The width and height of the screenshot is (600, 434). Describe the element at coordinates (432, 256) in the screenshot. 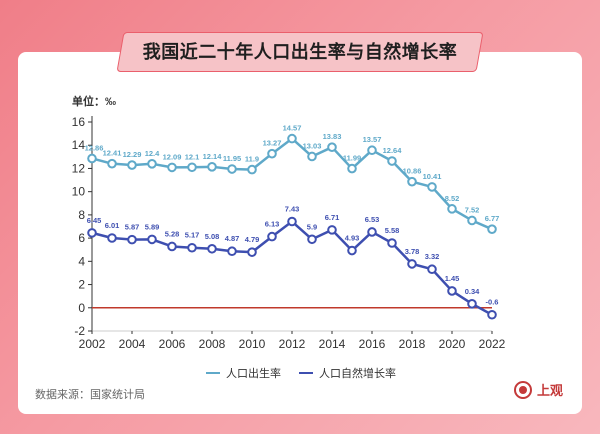

I see `data-label-natural-growth: 3.32` at that location.